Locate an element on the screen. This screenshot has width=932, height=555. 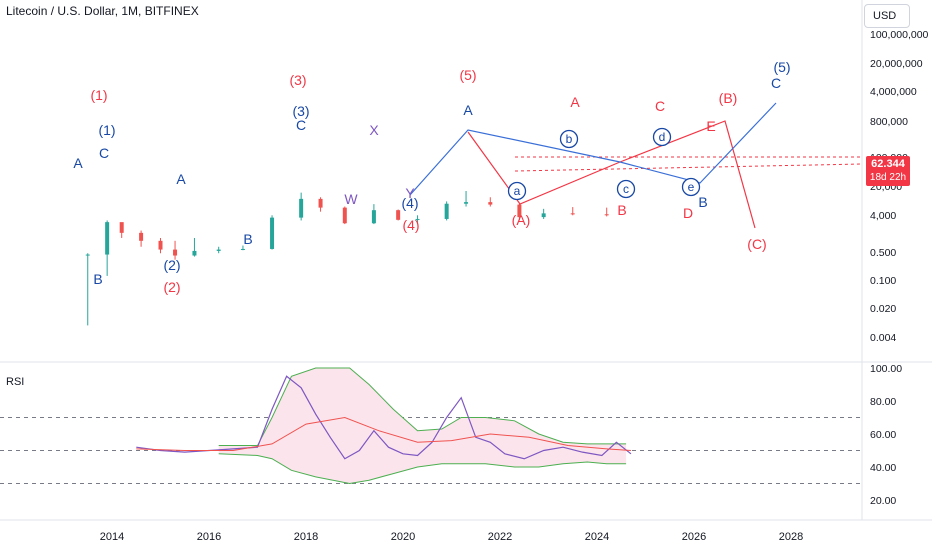
rsi-tick-label: 20.00 is located at coordinates (883, 501).